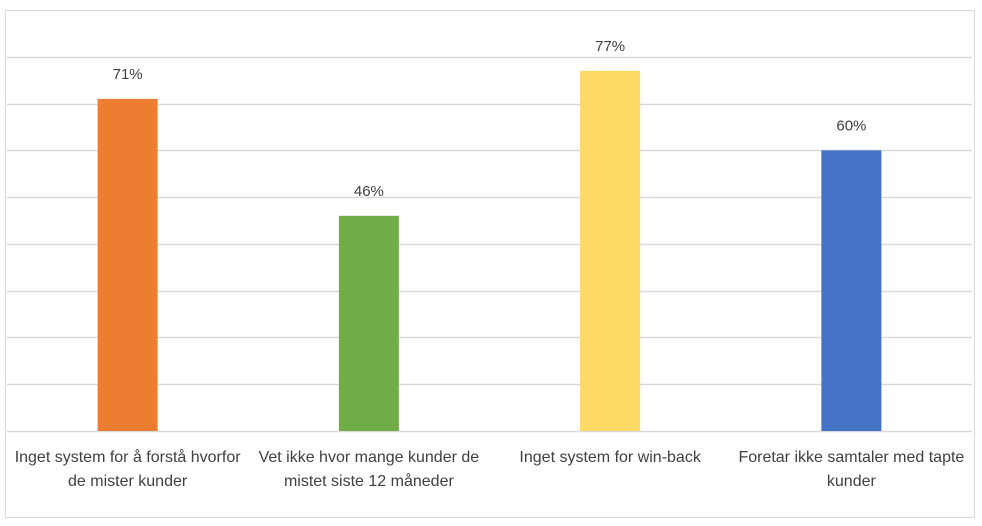 The image size is (982, 526). Describe the element at coordinates (851, 125) in the screenshot. I see `data-label: 60%` at that location.